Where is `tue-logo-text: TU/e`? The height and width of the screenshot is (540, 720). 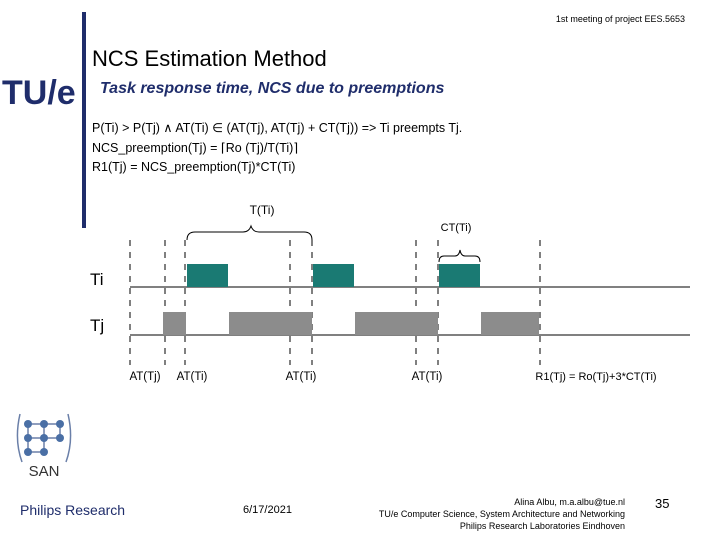
tue-logo-text: TU/e is located at coordinates (39, 92).